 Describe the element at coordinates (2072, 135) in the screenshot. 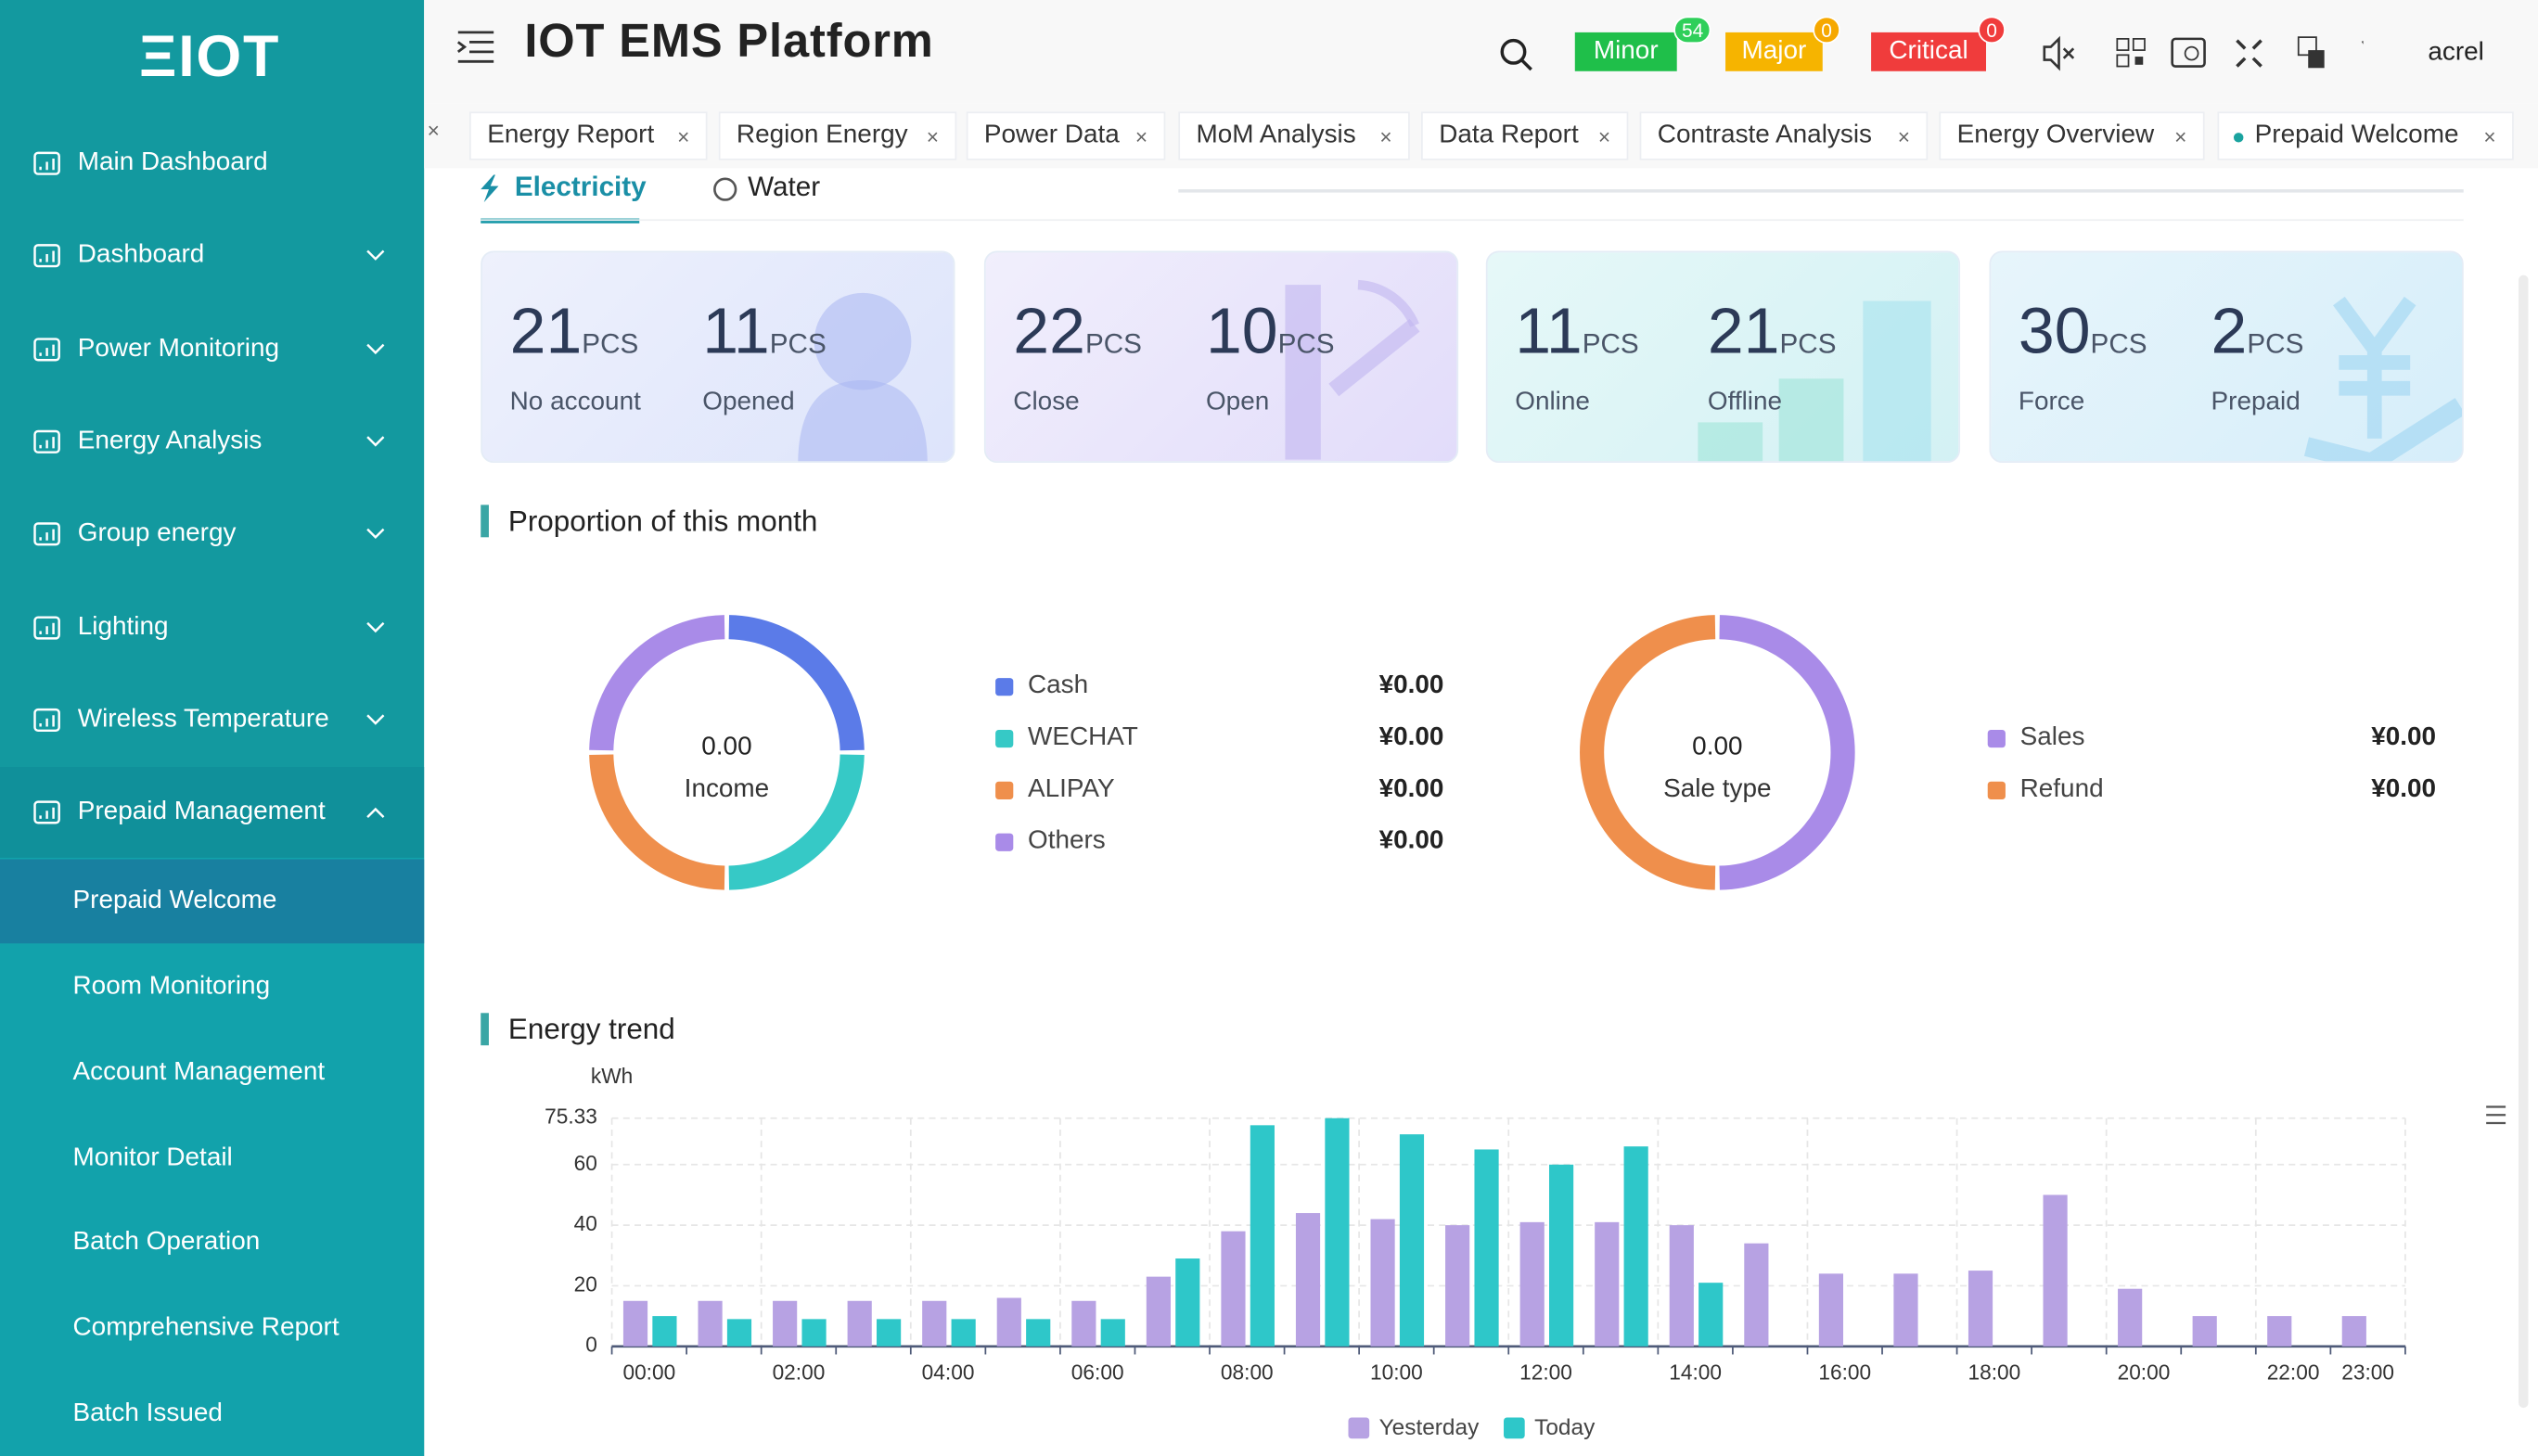

I see `tab: Energy Overview ×` at that location.